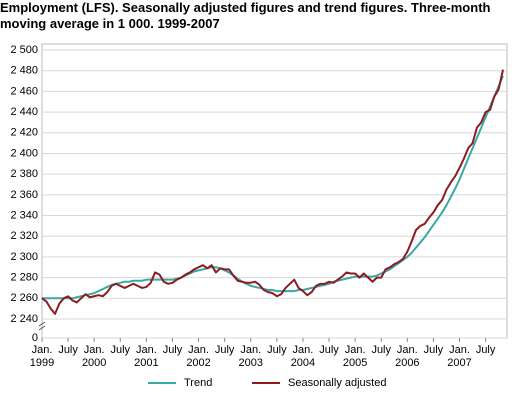  What do you see at coordinates (24, 91) in the screenshot?
I see `y-tick-label: 2 460` at bounding box center [24, 91].